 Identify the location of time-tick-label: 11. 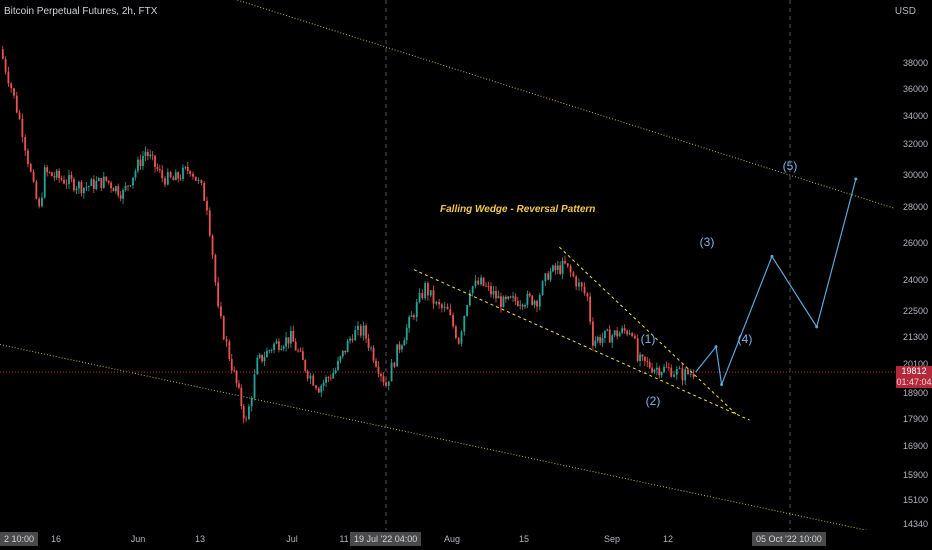
(344, 539).